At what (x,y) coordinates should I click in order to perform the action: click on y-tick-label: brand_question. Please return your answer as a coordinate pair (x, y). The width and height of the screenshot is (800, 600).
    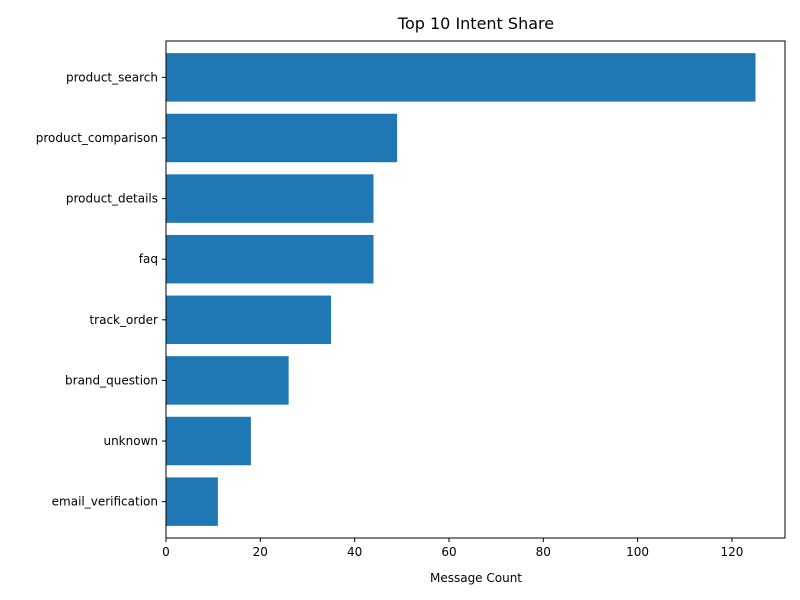
    Looking at the image, I should click on (111, 380).